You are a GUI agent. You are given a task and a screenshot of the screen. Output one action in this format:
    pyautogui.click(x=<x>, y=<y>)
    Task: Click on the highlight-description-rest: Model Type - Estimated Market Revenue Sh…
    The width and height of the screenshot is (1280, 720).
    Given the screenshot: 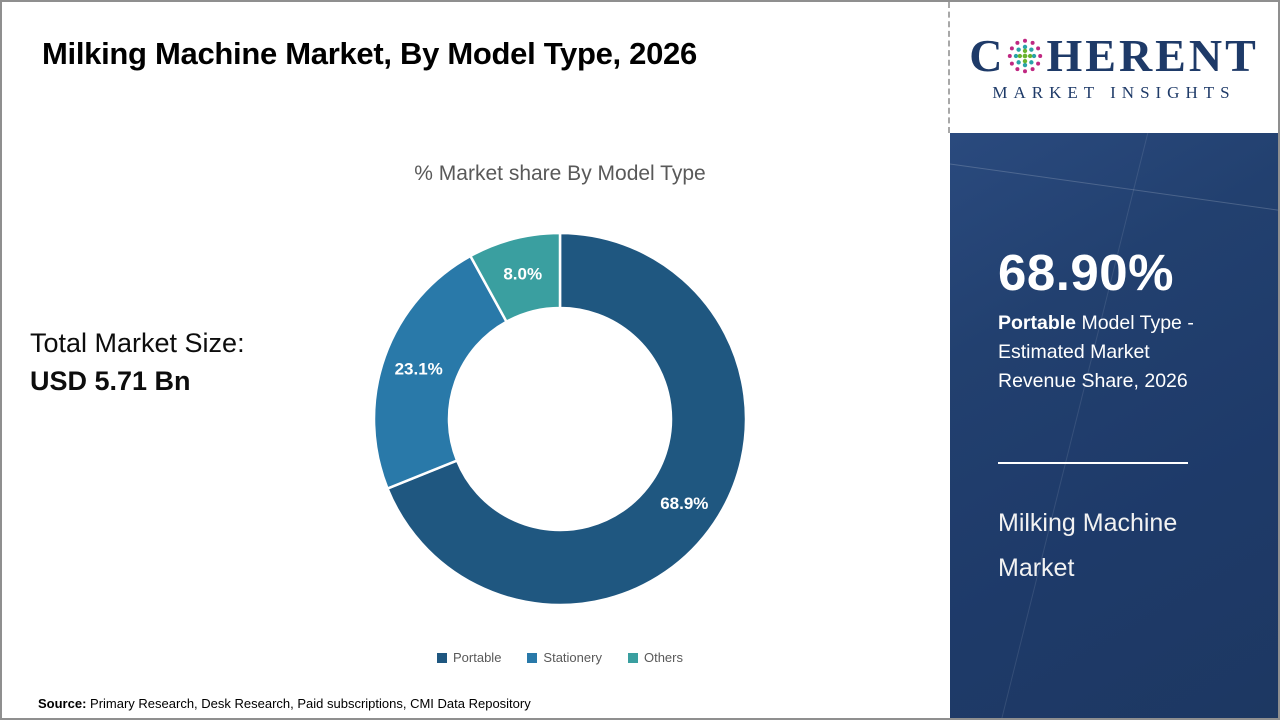 What is the action you would take?
    pyautogui.click(x=1096, y=352)
    